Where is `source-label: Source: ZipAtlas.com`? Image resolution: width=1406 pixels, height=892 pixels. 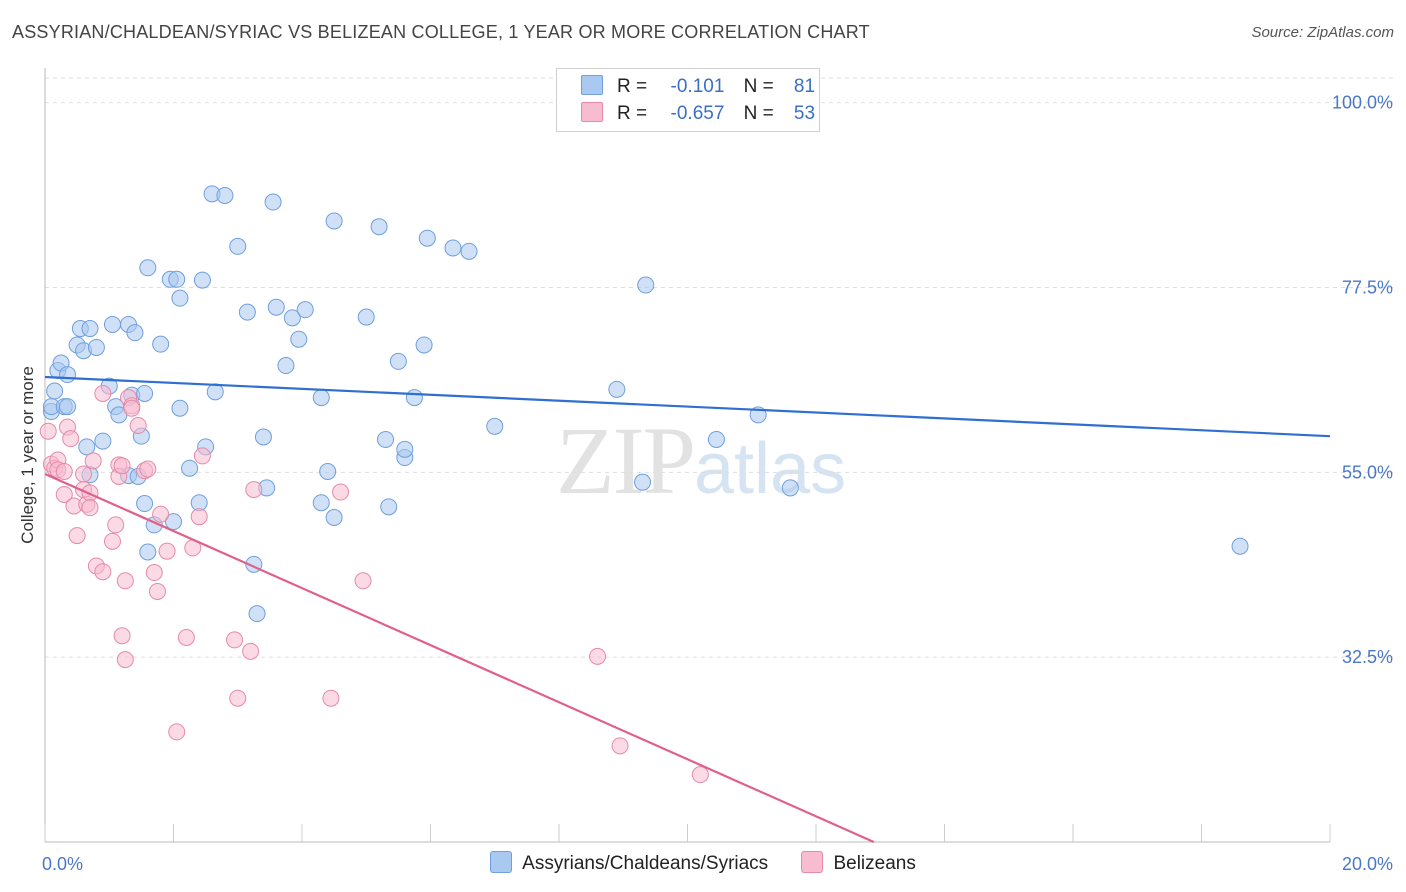 source-label: Source: ZipAtlas.com is located at coordinates (1322, 32).